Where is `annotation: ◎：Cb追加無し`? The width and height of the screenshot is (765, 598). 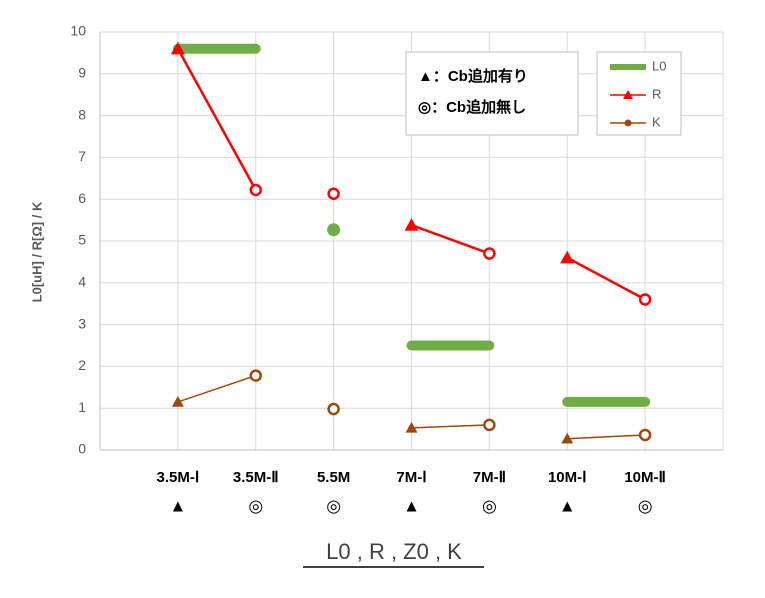
annotation: ◎：Cb追加無し is located at coordinates (472, 107).